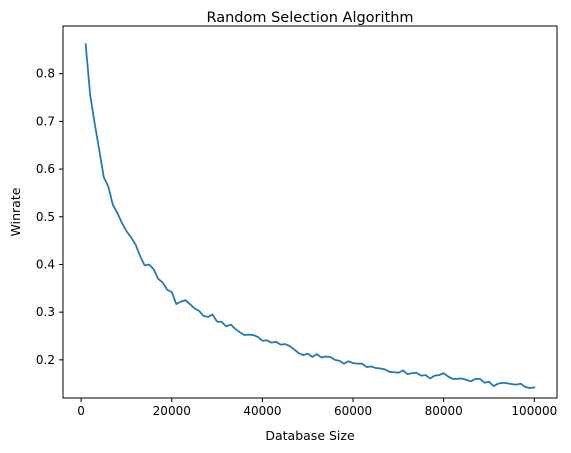 The width and height of the screenshot is (571, 453). What do you see at coordinates (45, 121) in the screenshot?
I see `y-tick-label: 0.7` at bounding box center [45, 121].